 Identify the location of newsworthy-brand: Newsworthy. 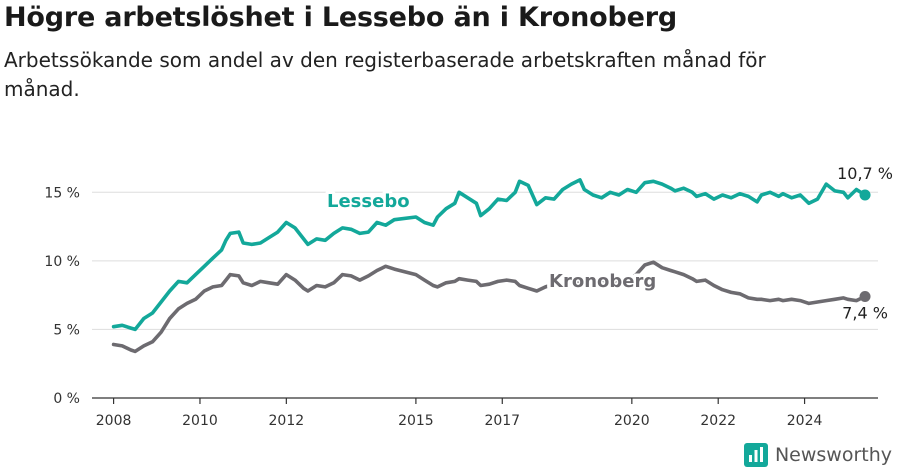
(817, 455).